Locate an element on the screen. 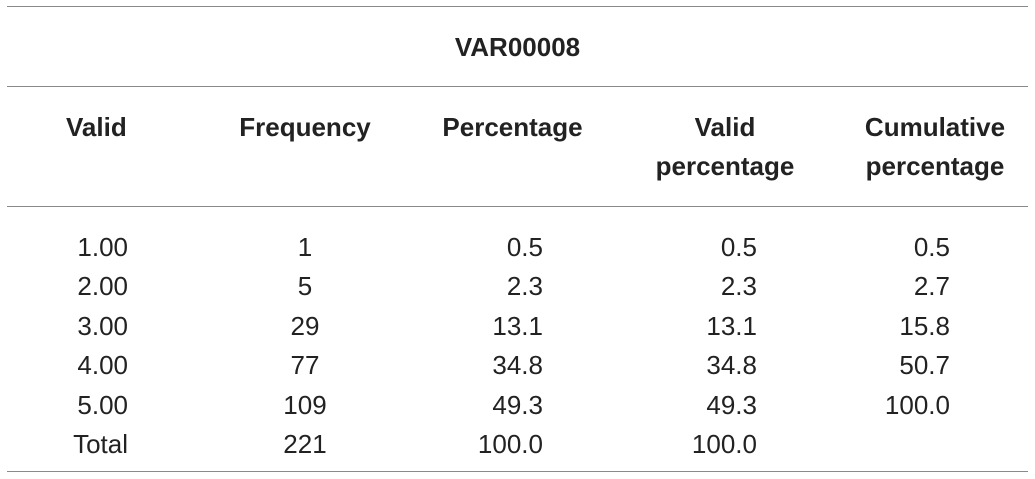  header-rule is located at coordinates (517, 206).